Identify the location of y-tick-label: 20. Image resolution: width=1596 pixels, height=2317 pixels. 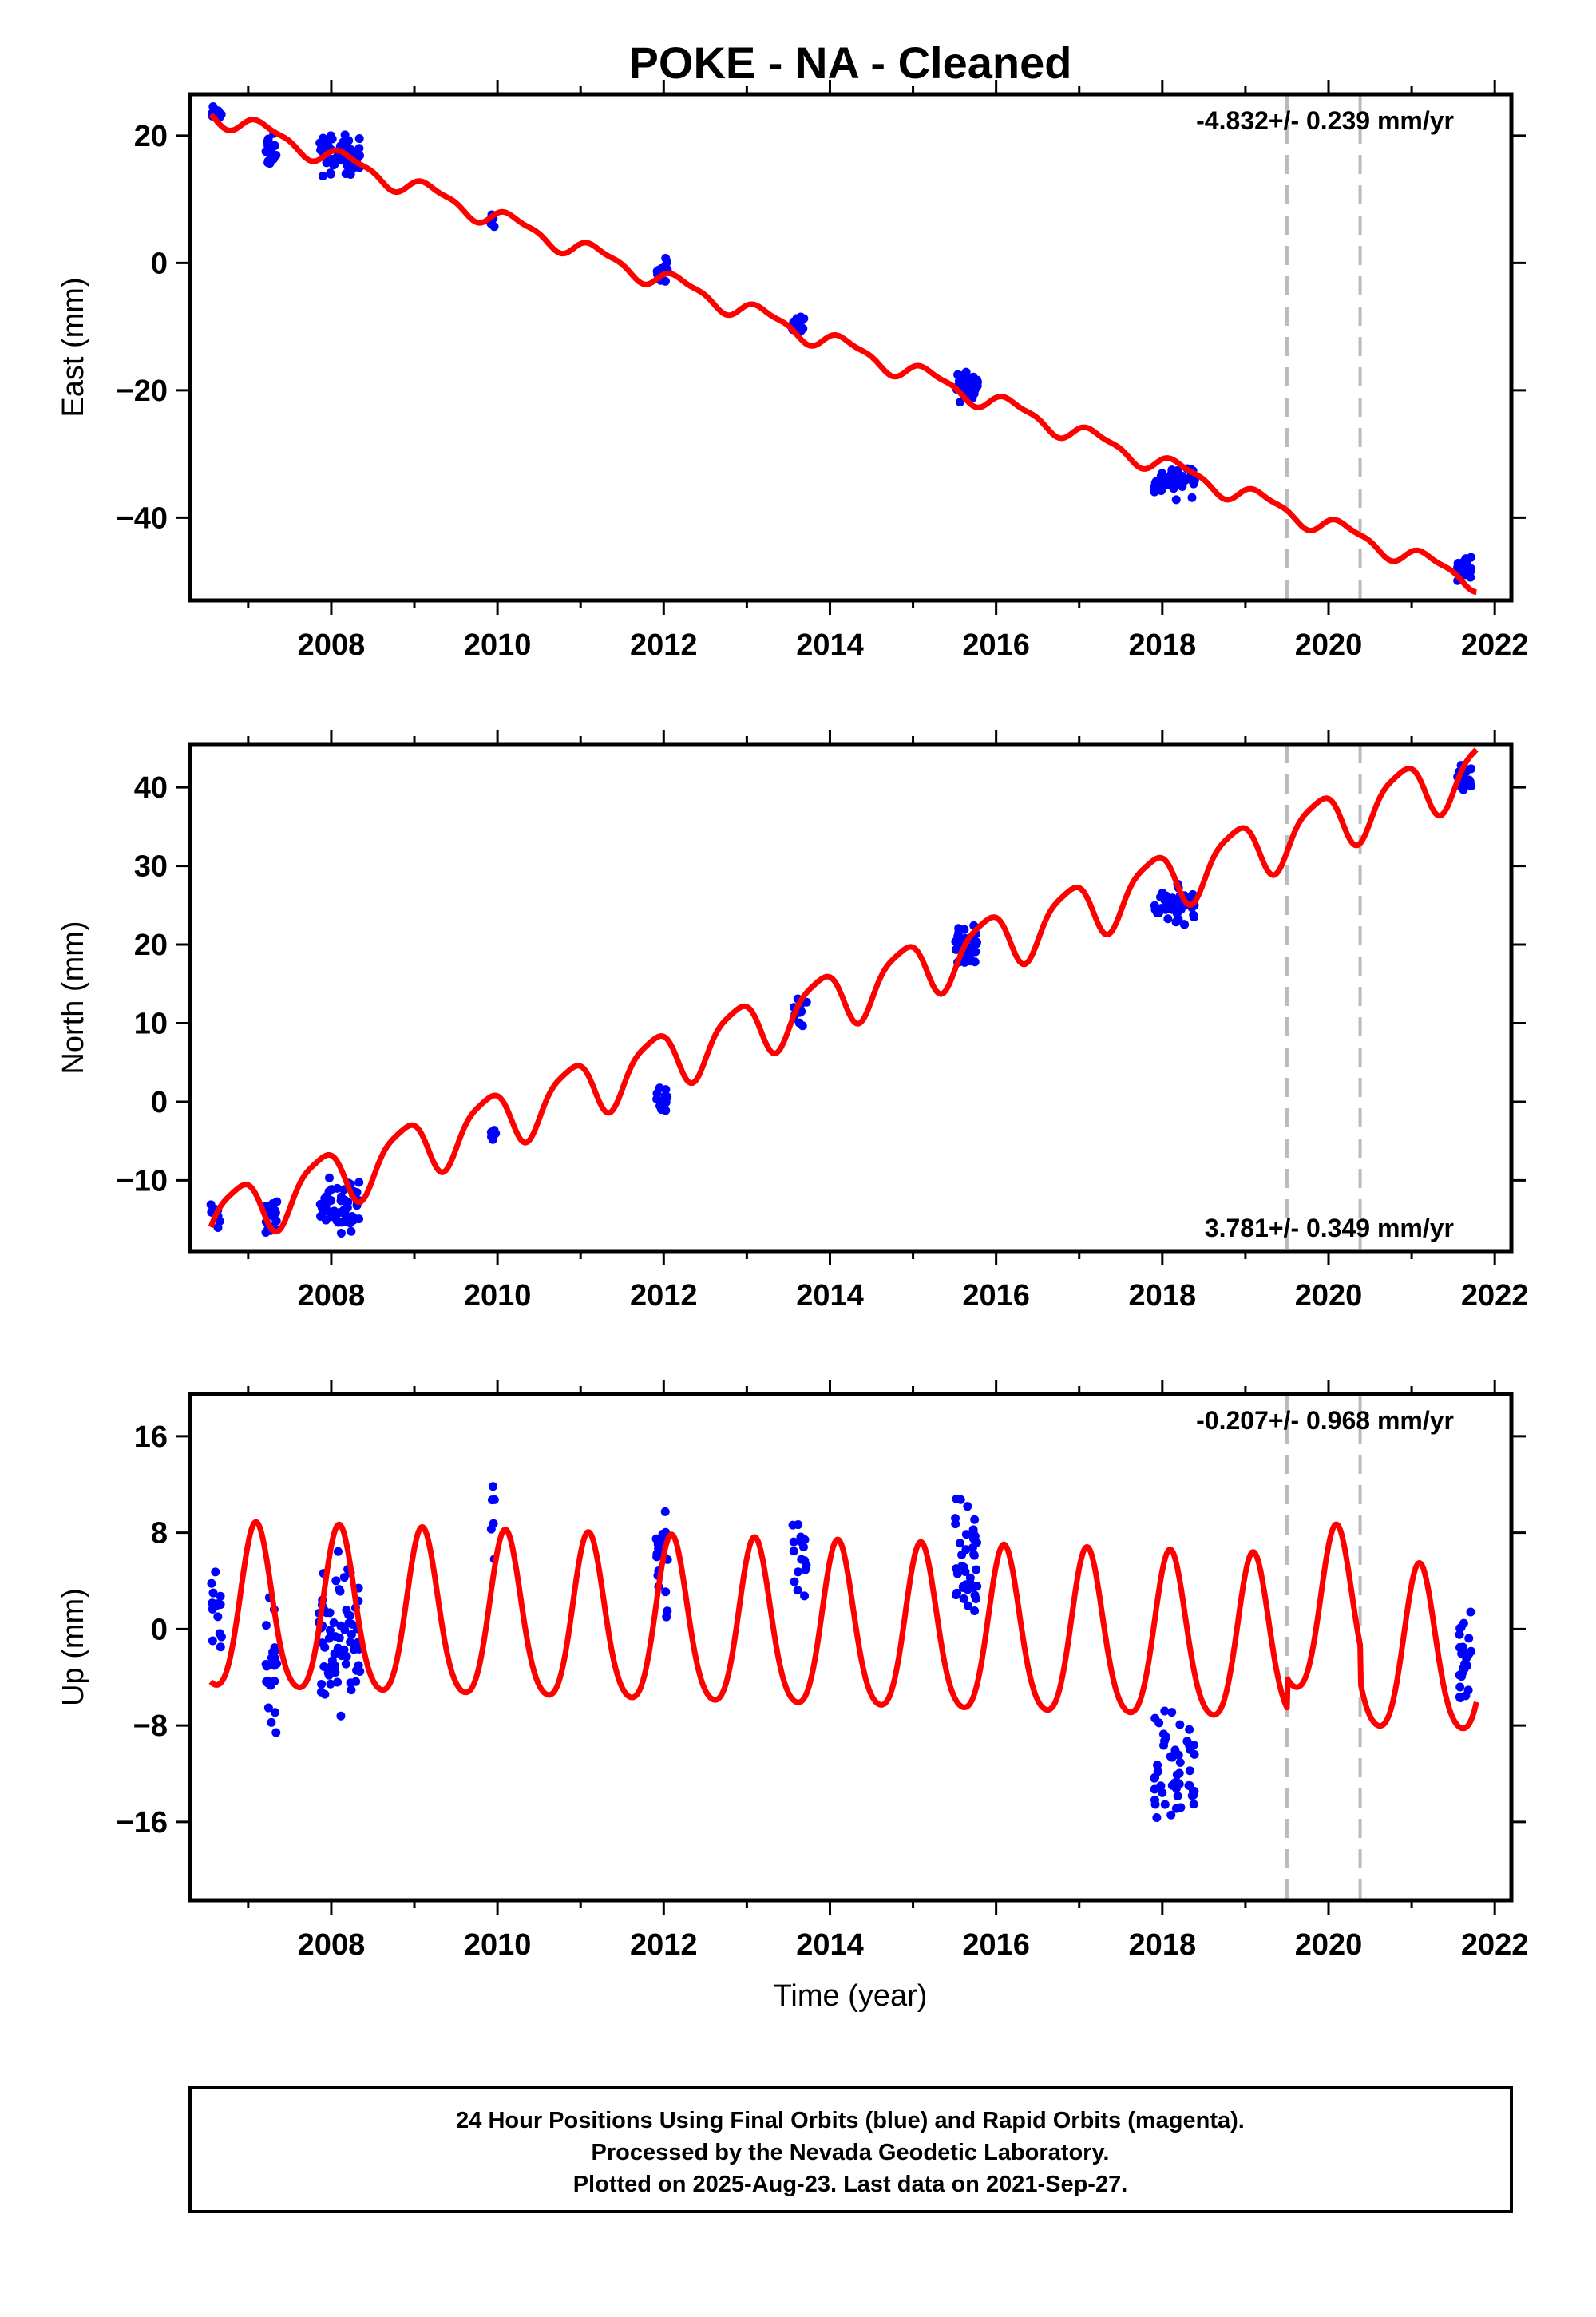
(151, 945).